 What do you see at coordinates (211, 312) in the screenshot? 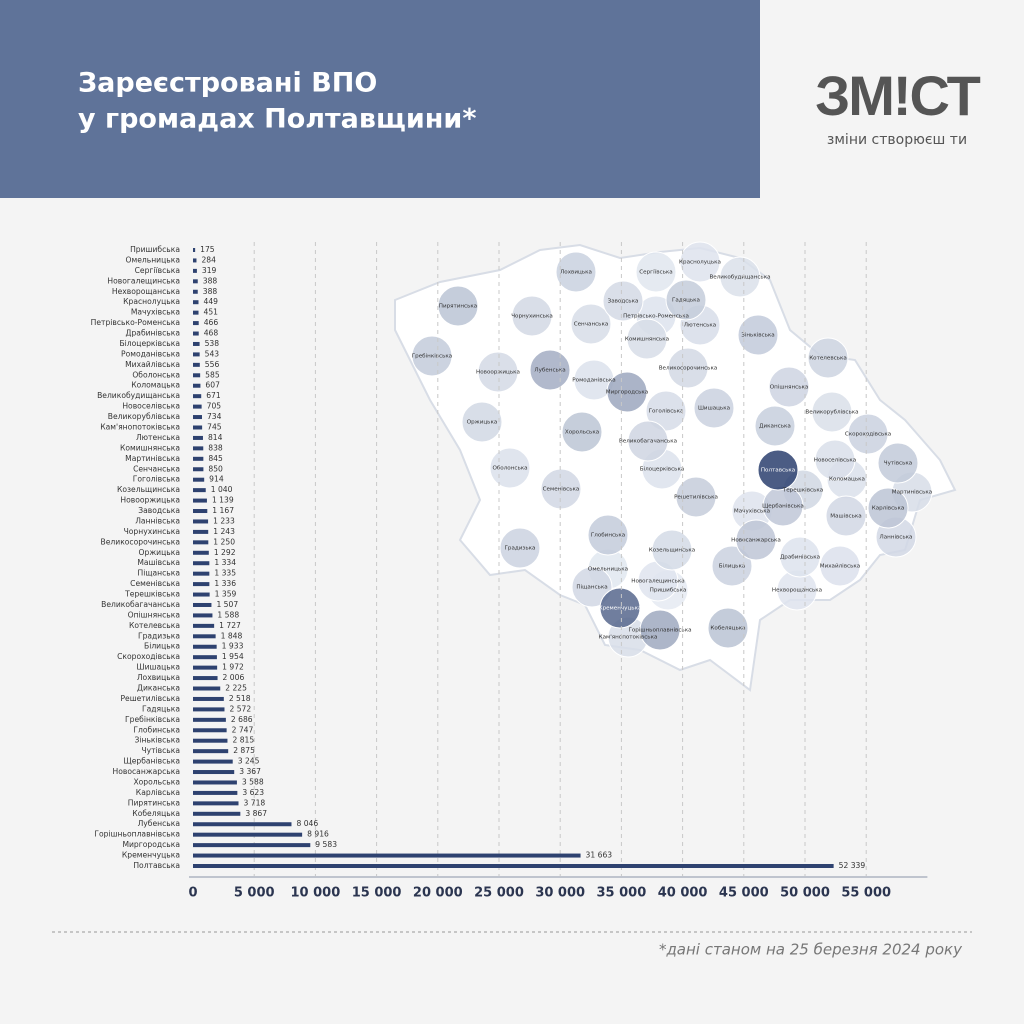
I see `value-label: 451` at bounding box center [211, 312].